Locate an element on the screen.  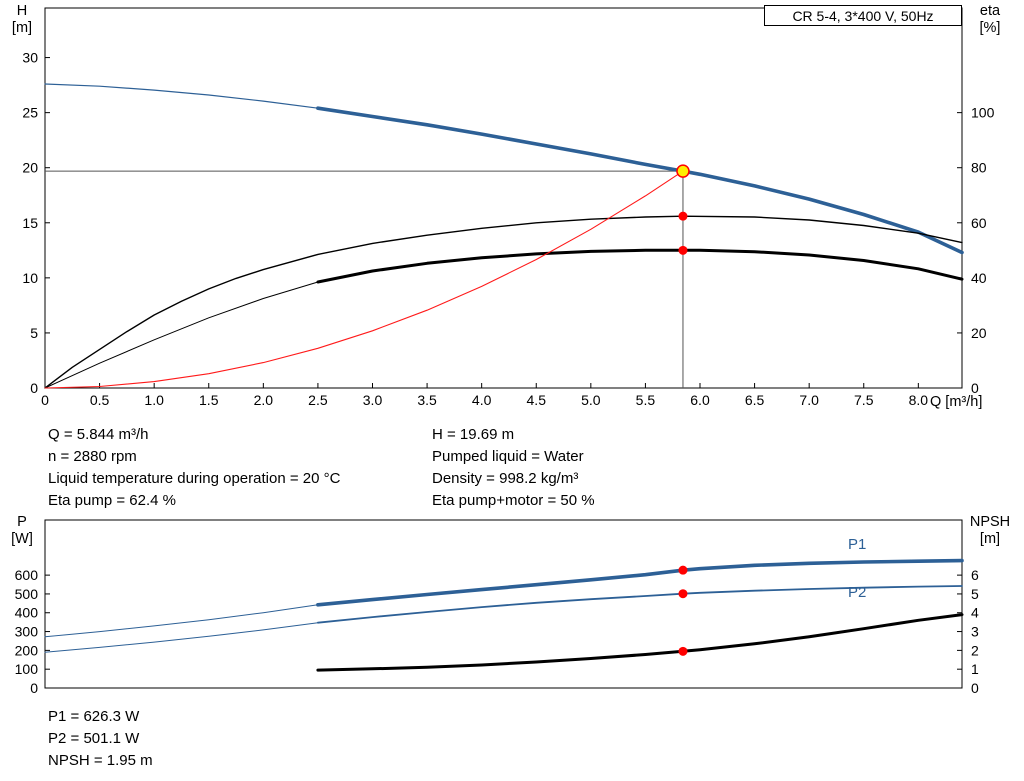
power-npsh-chart-yleft-tick-label: 600 is located at coordinates (27, 575).